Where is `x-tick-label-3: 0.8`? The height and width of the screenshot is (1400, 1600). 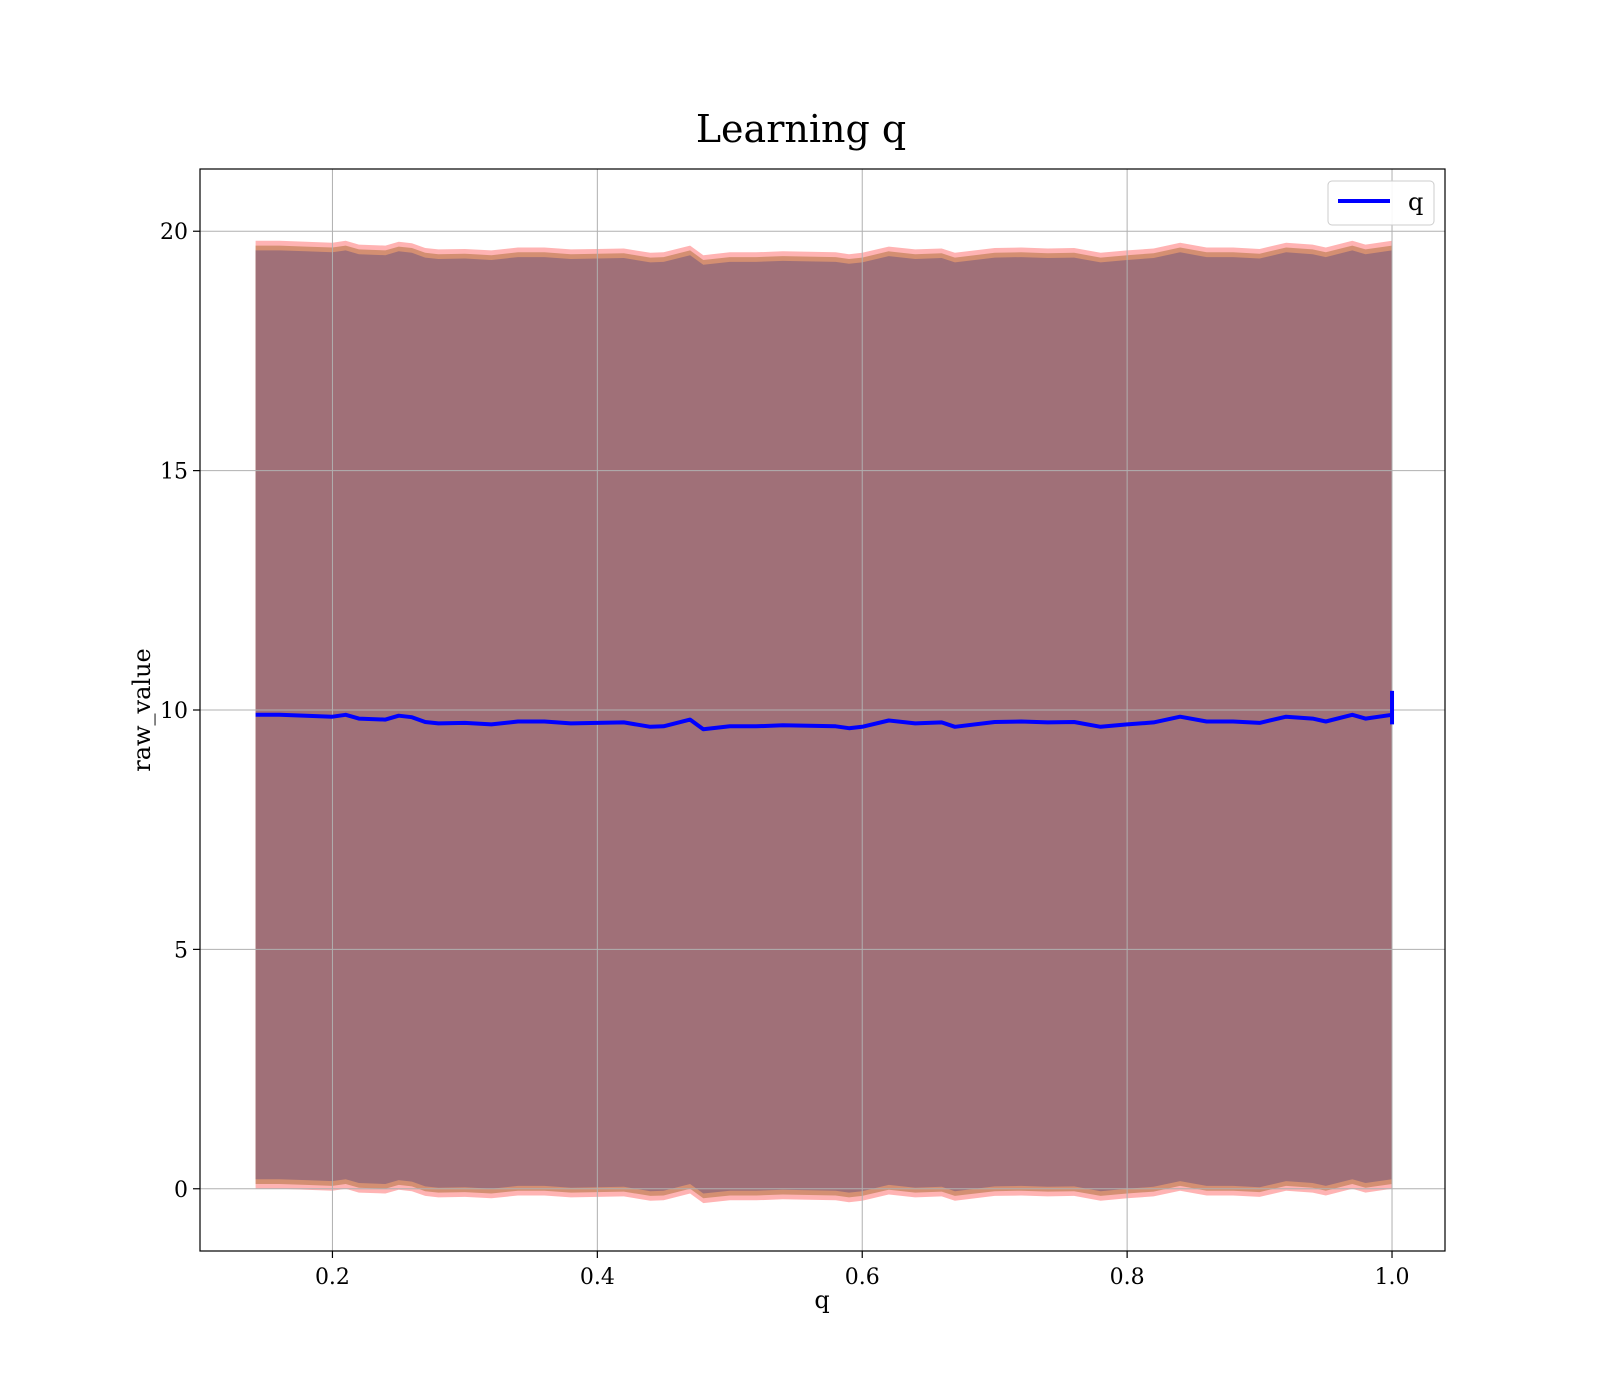 x-tick-label-3: 0.8 is located at coordinates (1127, 1277).